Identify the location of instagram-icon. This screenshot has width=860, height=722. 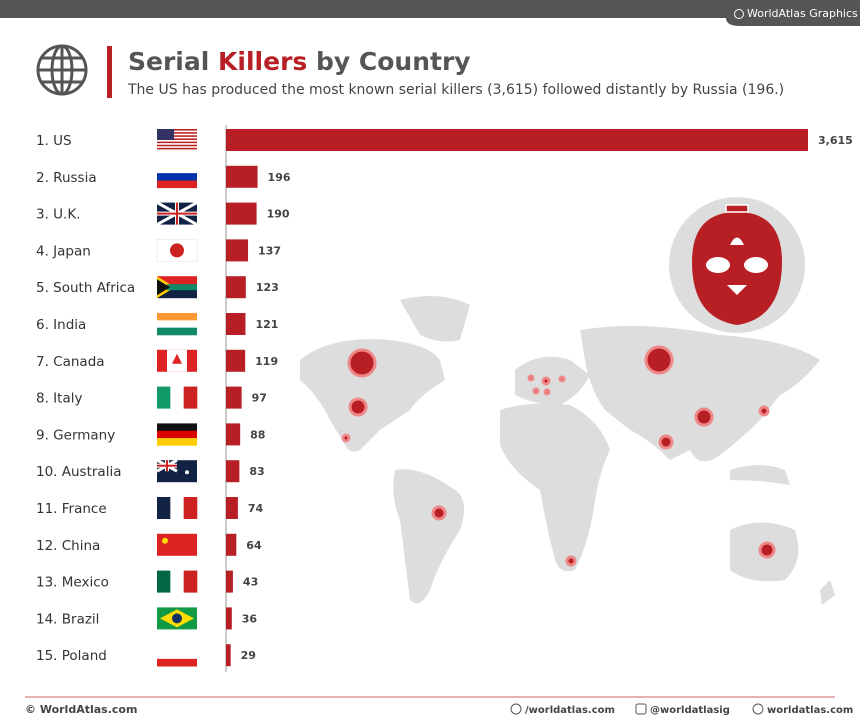
(641, 709).